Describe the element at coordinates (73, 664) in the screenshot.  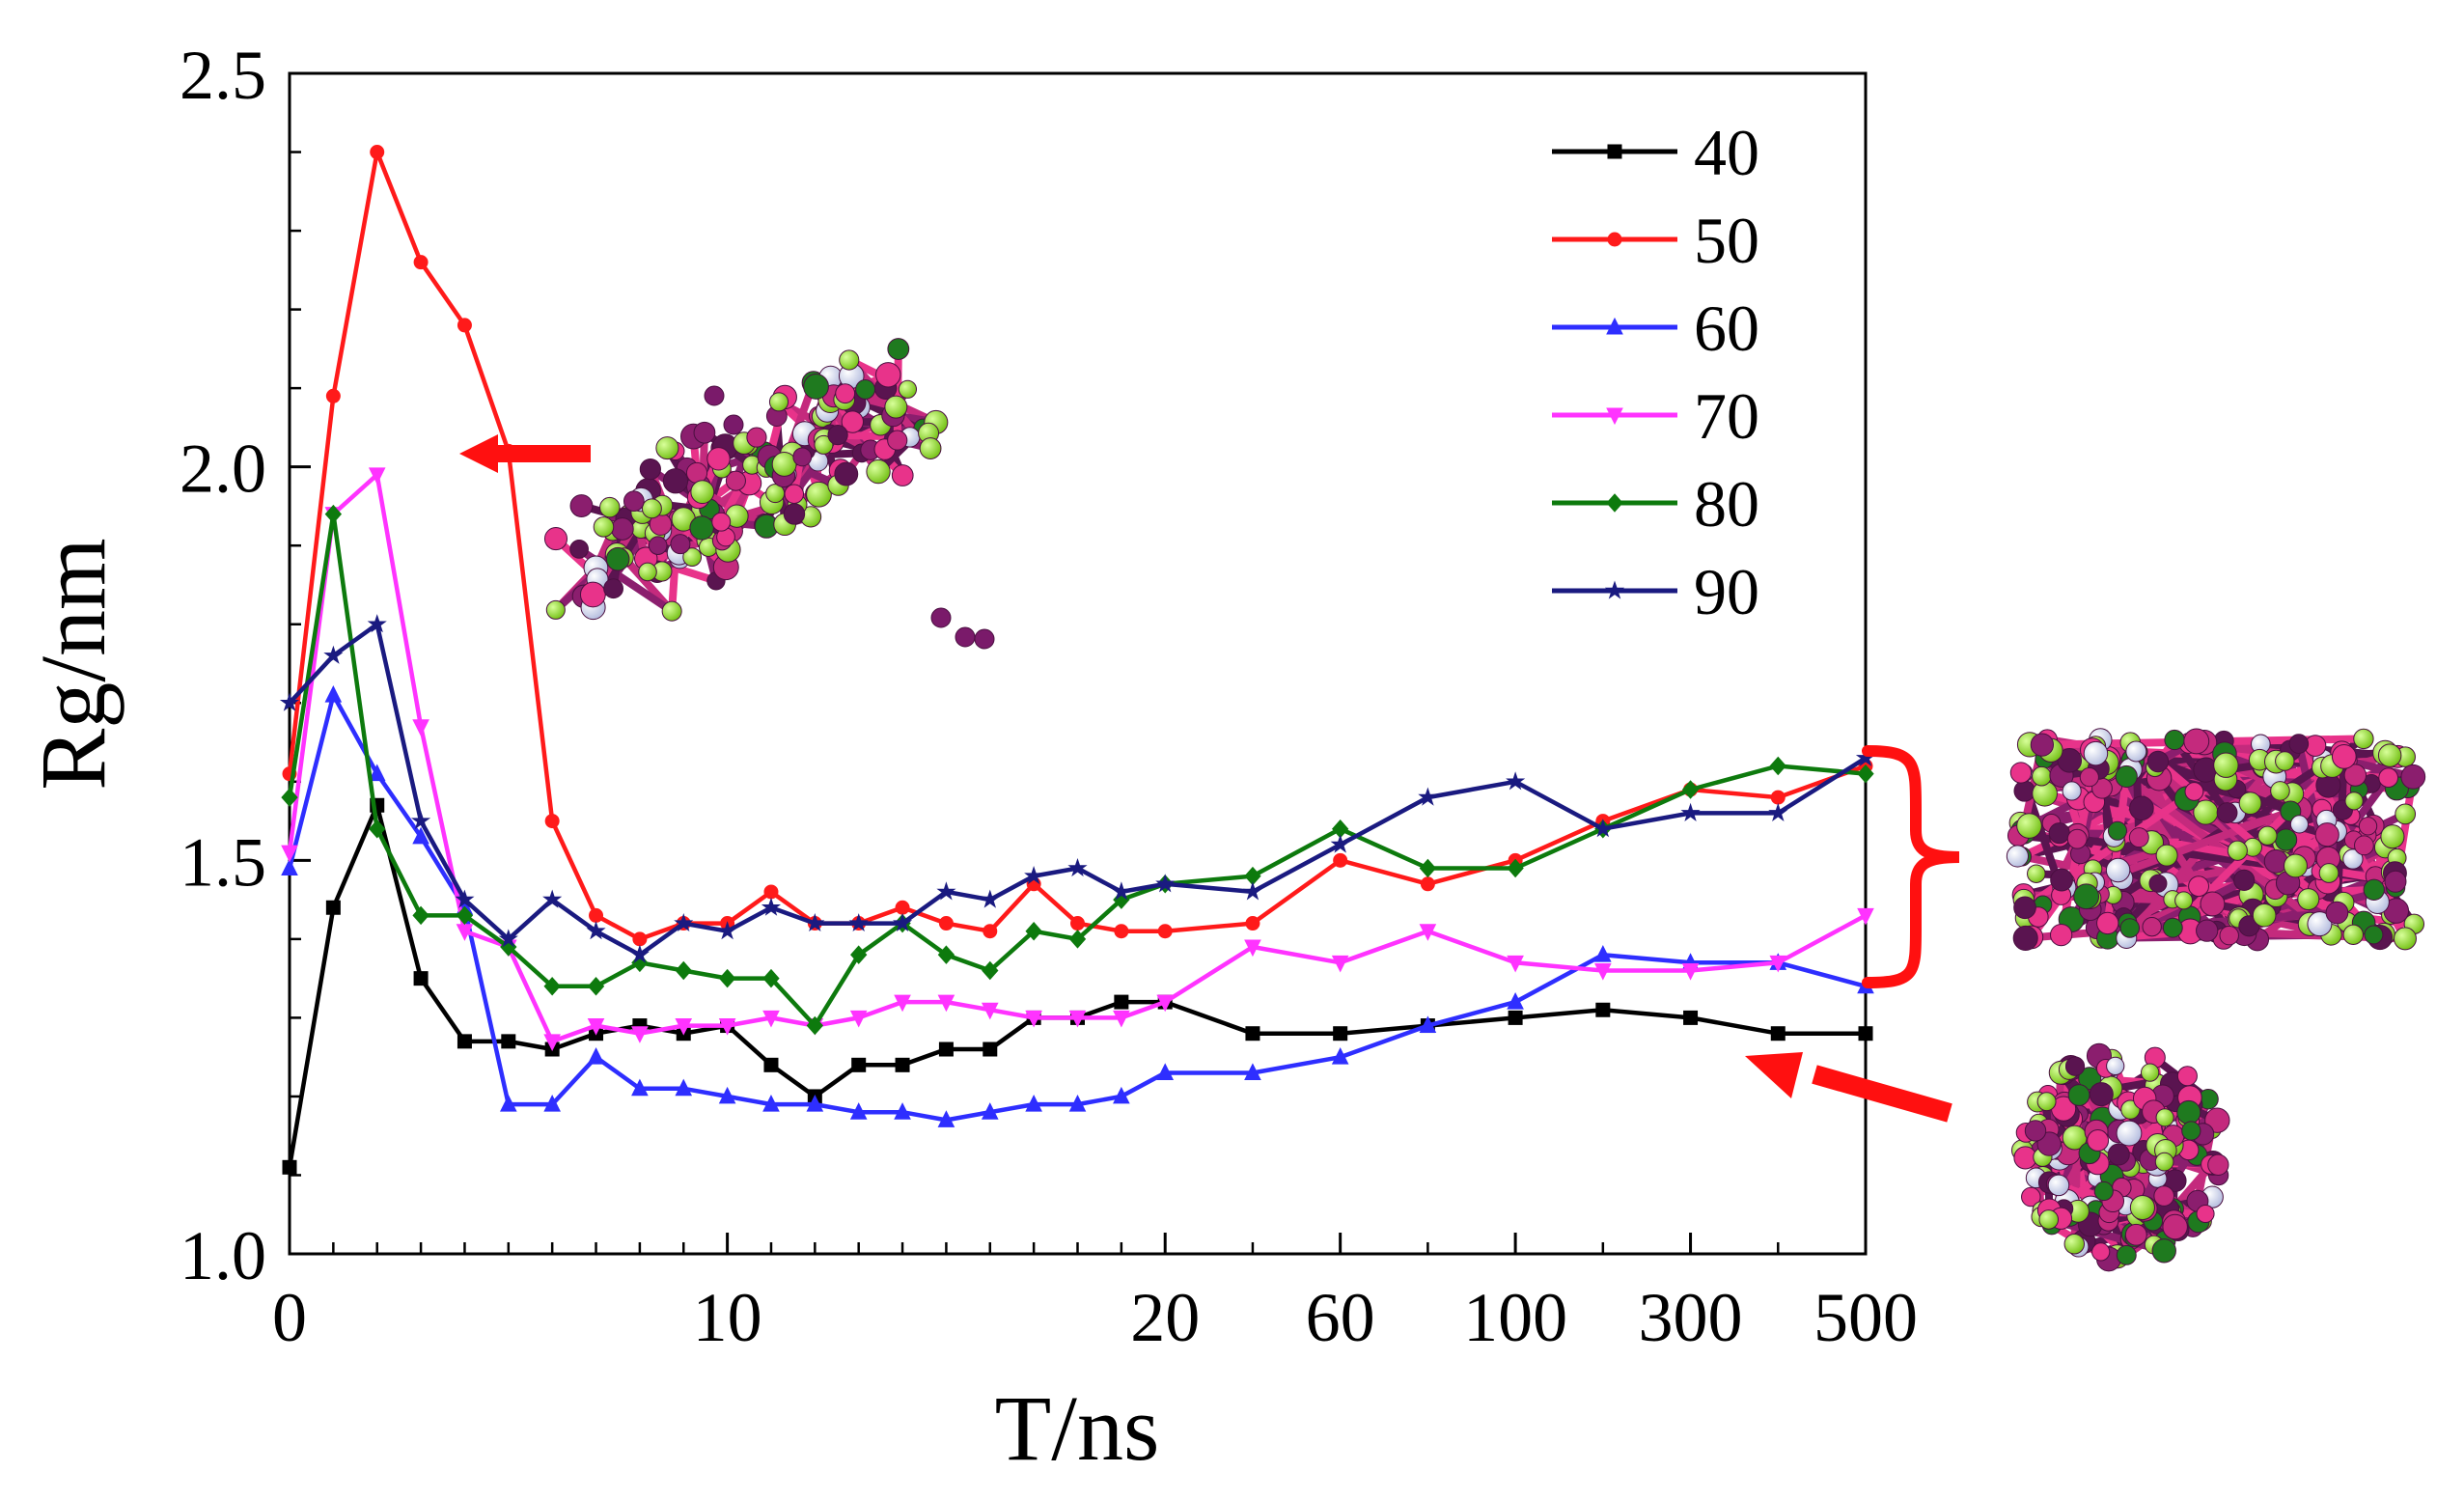
I see `y-axis-title: Rg/nm` at that location.